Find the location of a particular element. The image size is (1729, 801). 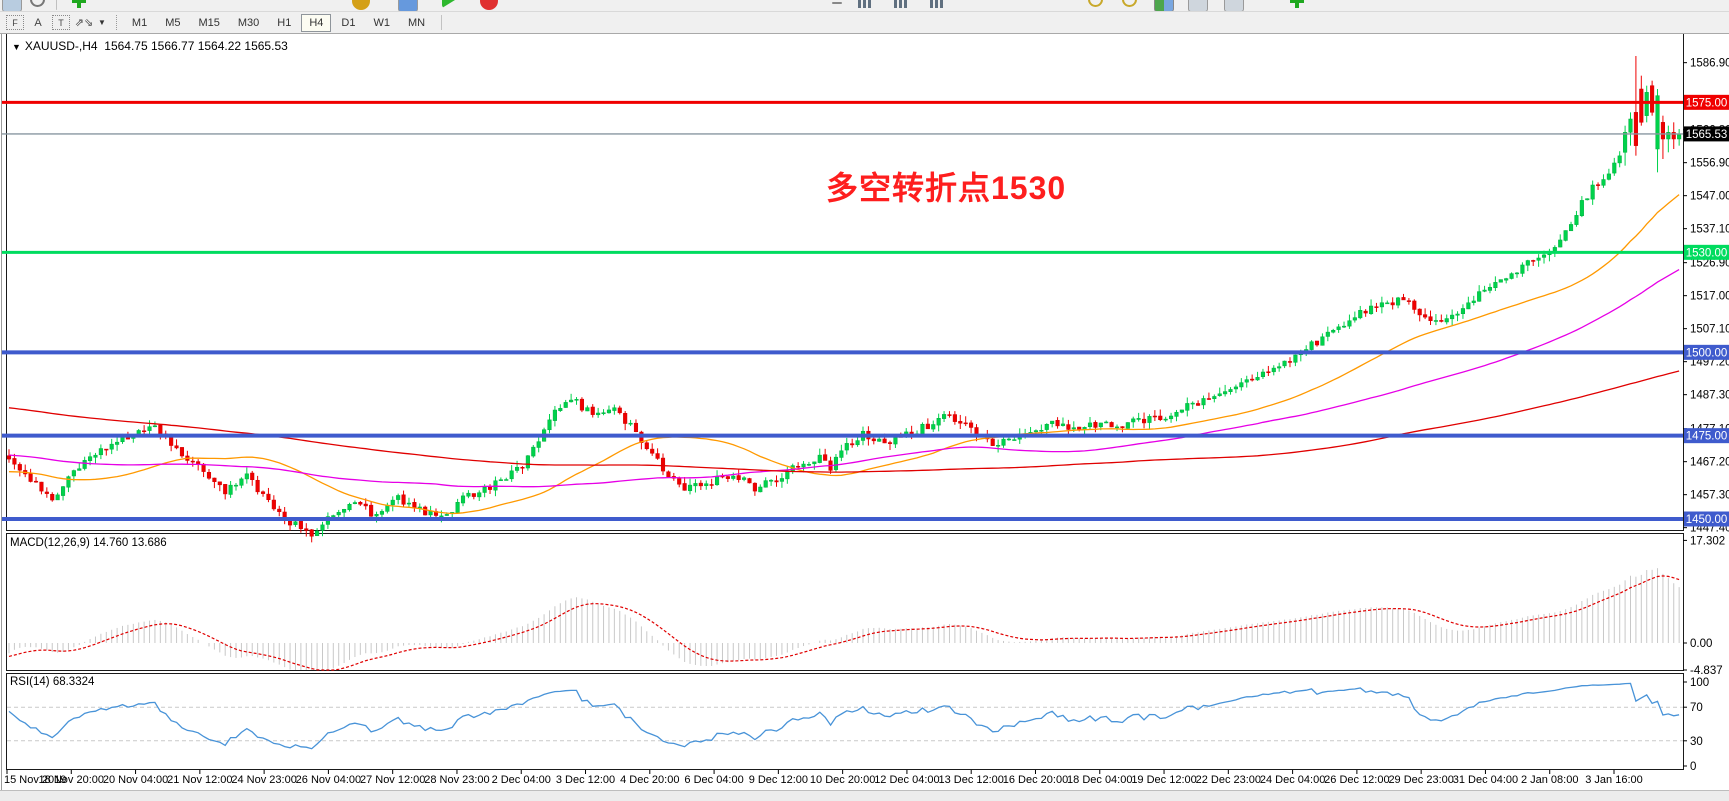

macd-tick-label: 17.302 is located at coordinates (1707, 541).